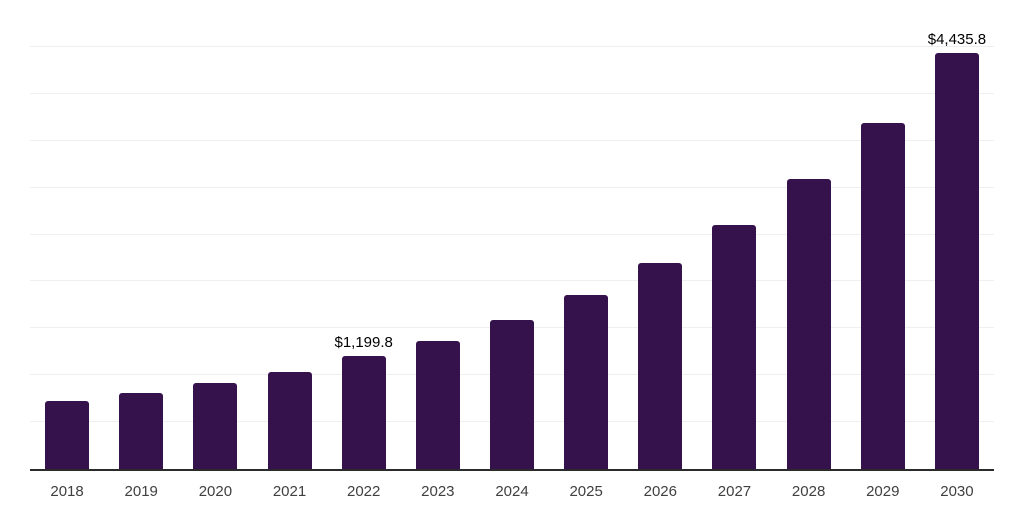 This screenshot has height=512, width=1024. What do you see at coordinates (586, 491) in the screenshot?
I see `x-tick-2025: 2025` at bounding box center [586, 491].